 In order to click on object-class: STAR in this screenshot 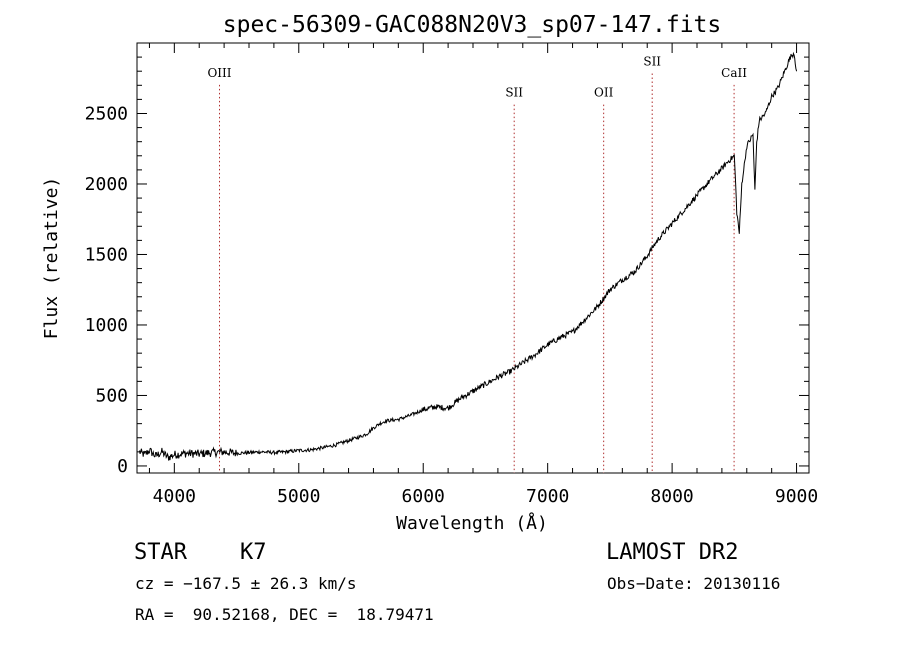, I will do `click(160, 552)`.